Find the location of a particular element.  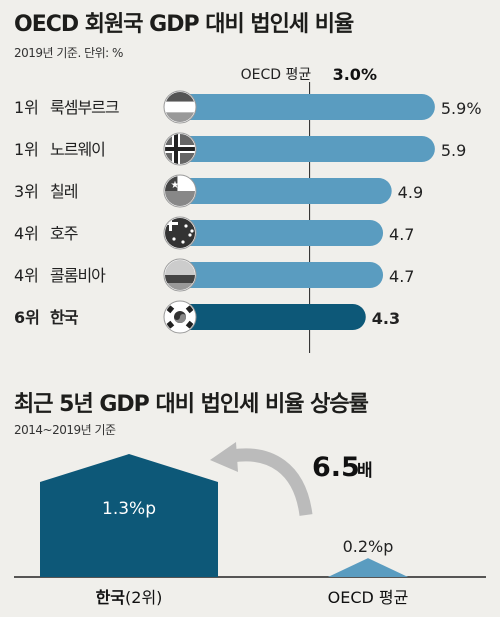

arrow-shaft is located at coordinates (271, 482).